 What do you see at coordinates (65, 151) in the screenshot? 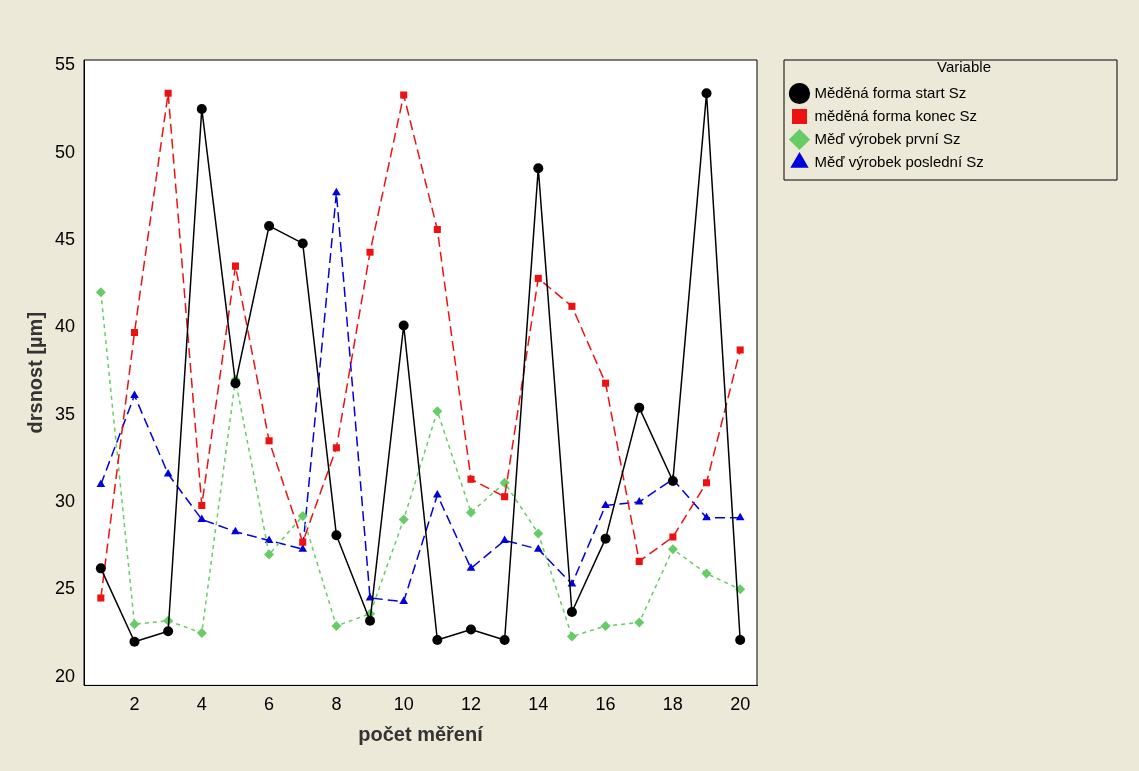
I see `y-tick-label: 50` at bounding box center [65, 151].